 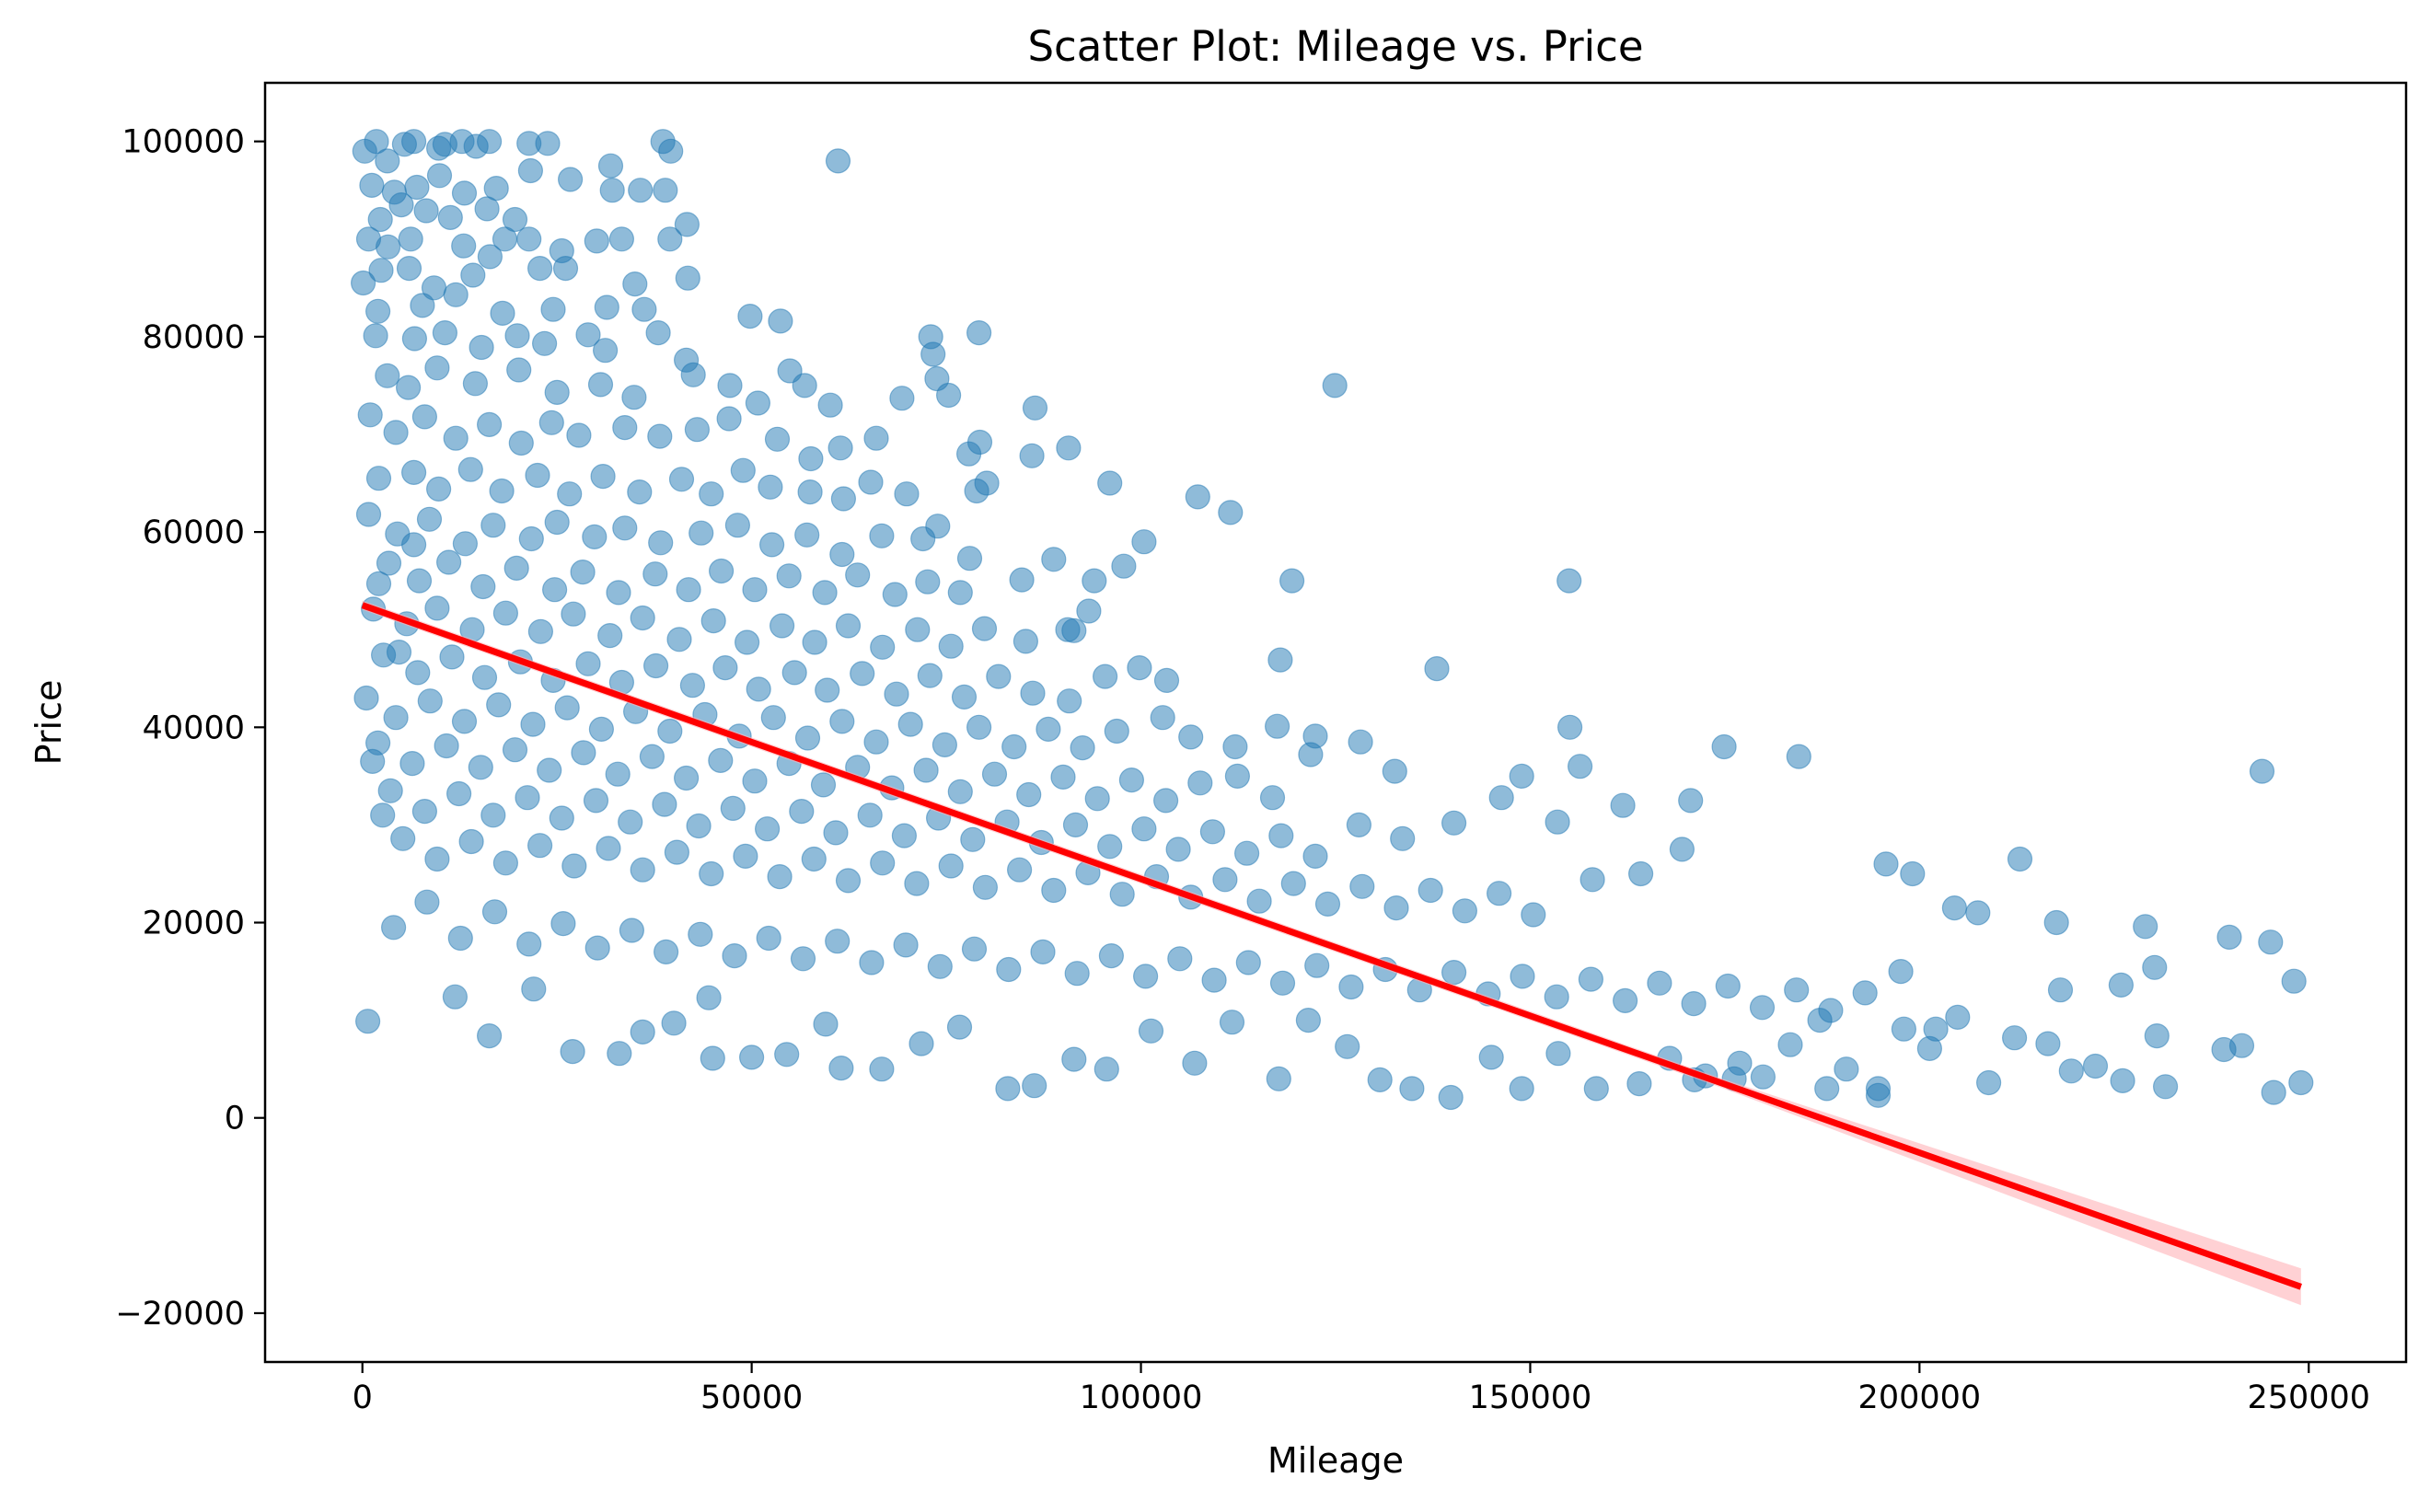 What do you see at coordinates (180, 1314) in the screenshot?
I see `y-tick-label: −20000` at bounding box center [180, 1314].